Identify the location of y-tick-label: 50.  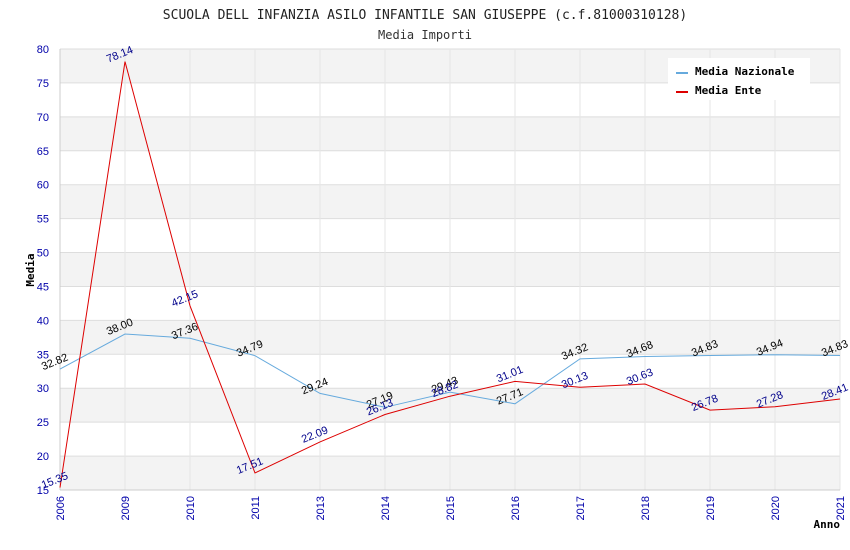
(43, 254).